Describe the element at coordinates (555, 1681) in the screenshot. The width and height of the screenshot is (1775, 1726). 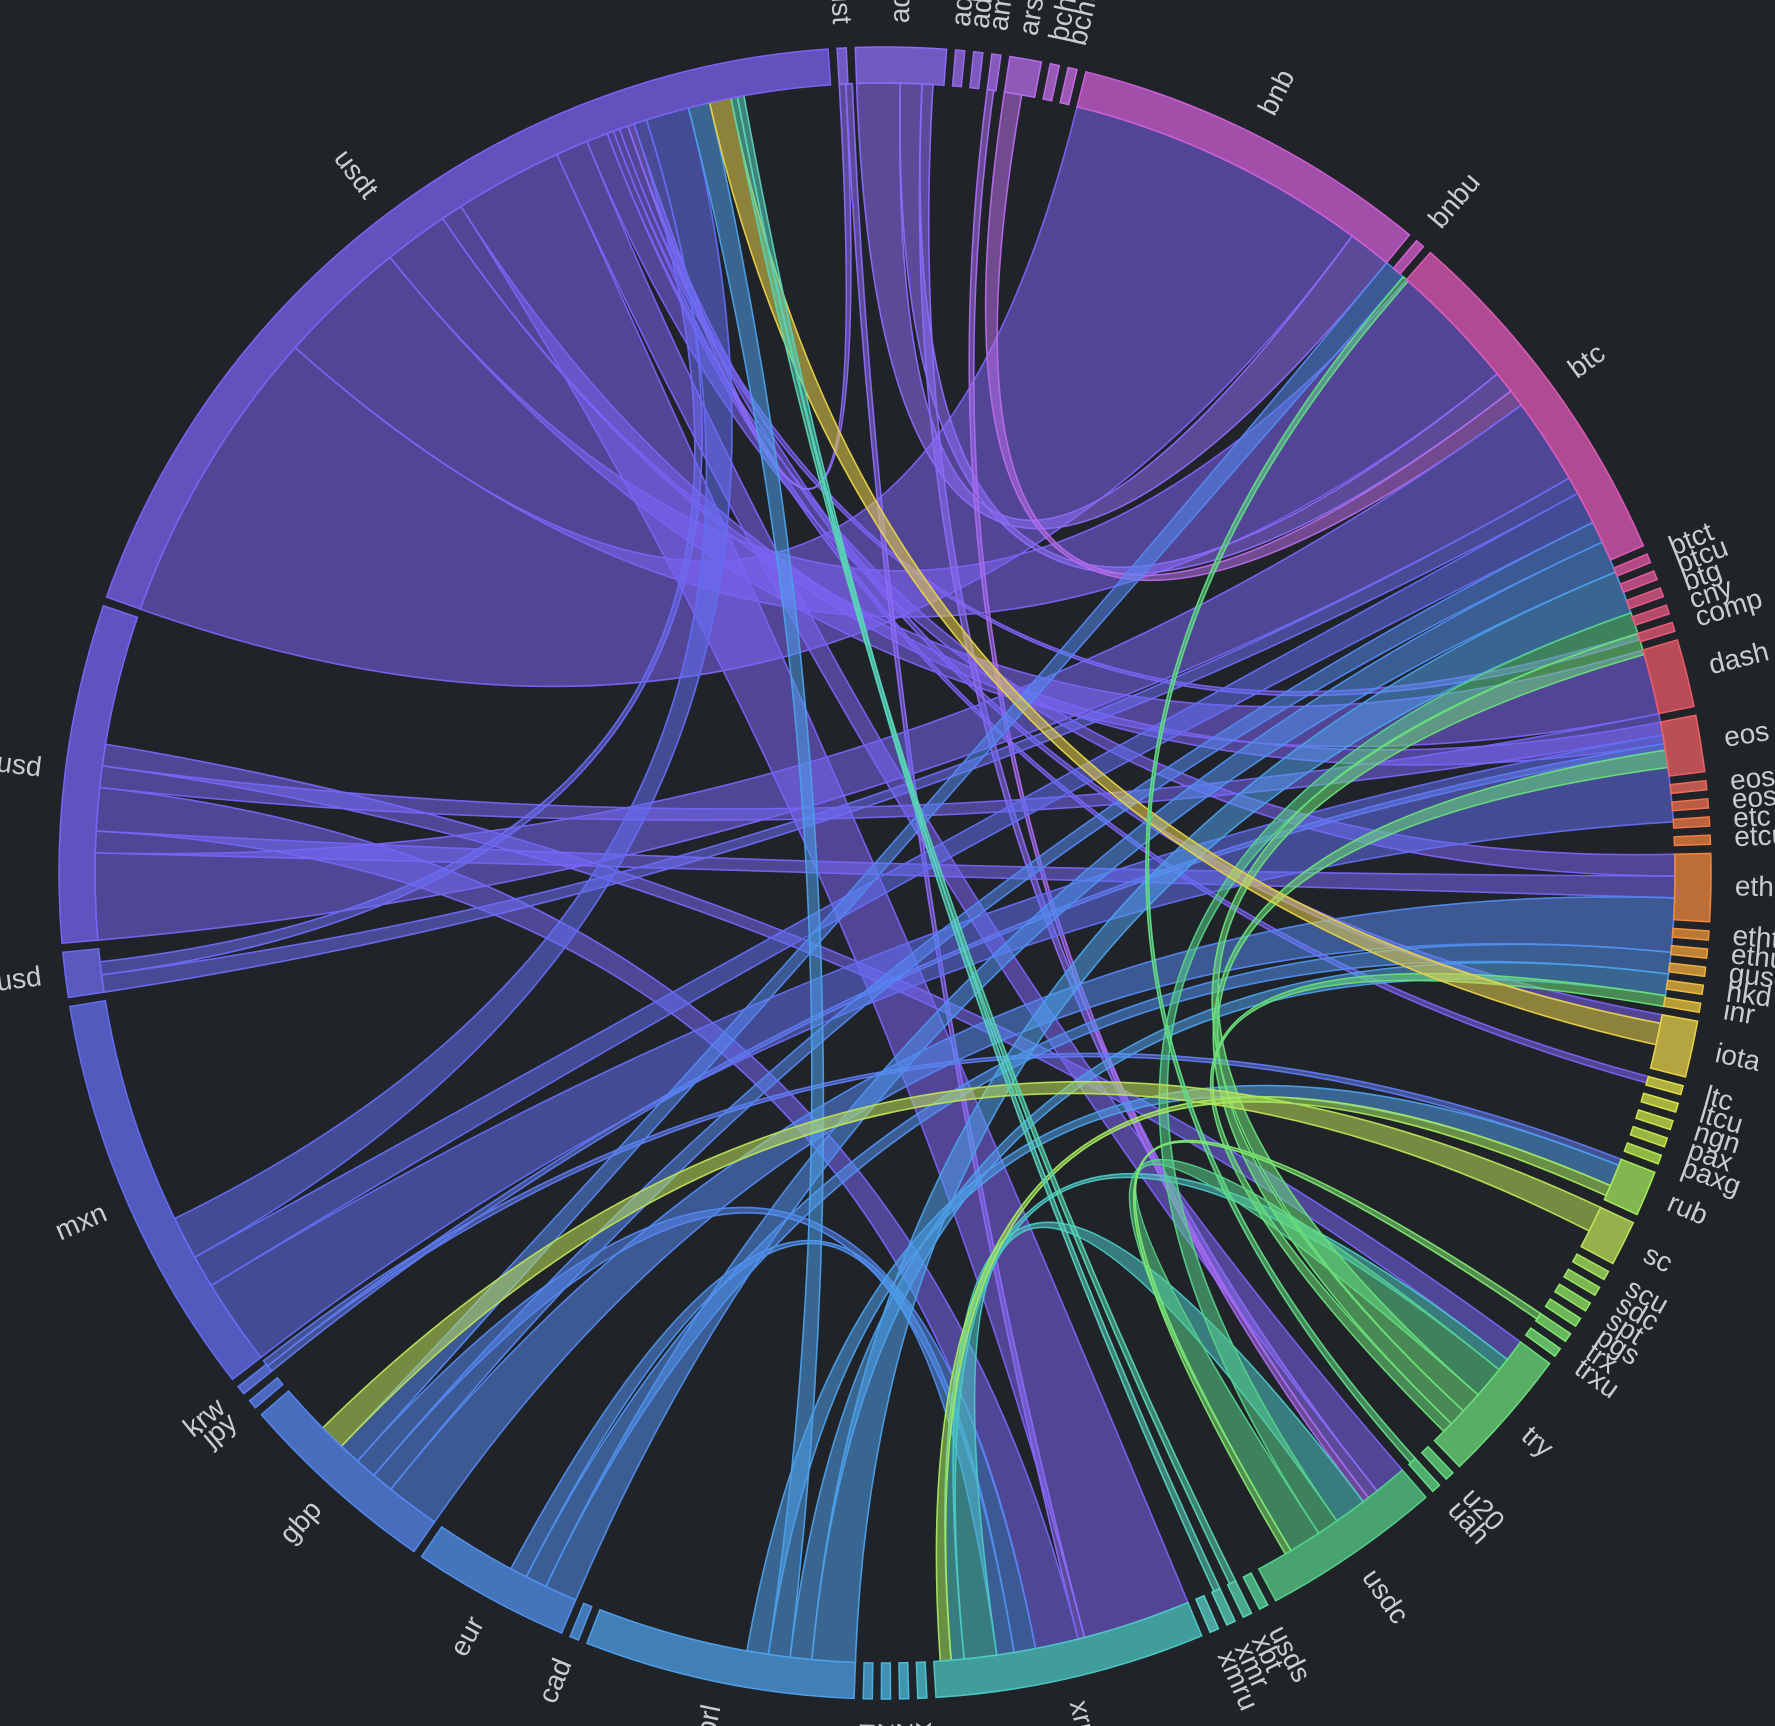
I see `label-cad: cad` at that location.